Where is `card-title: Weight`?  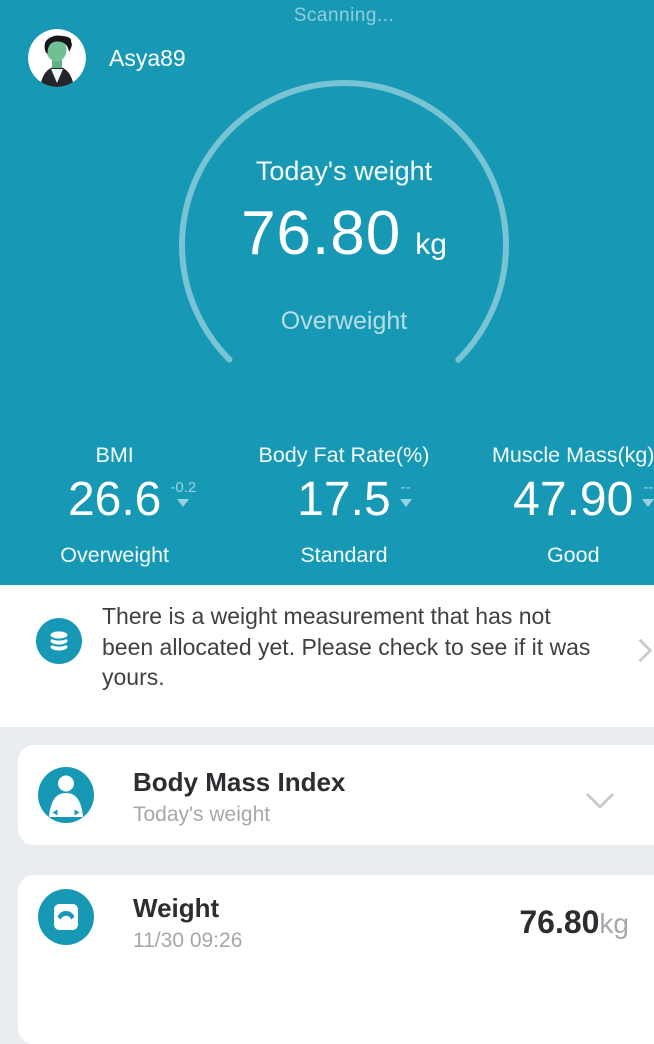 card-title: Weight is located at coordinates (176, 908).